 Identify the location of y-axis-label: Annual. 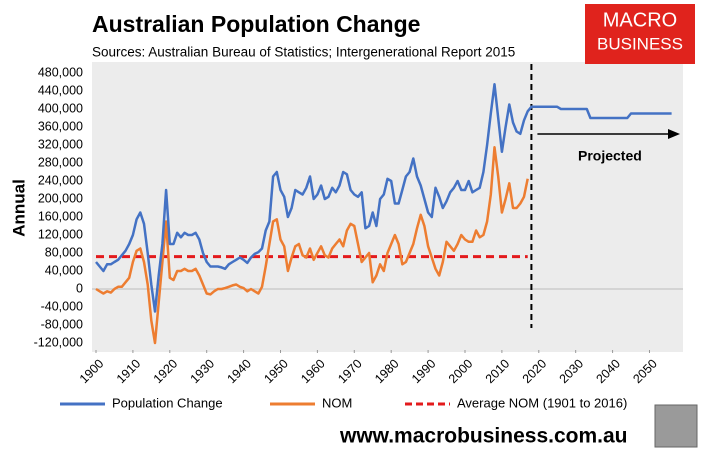
(18, 208).